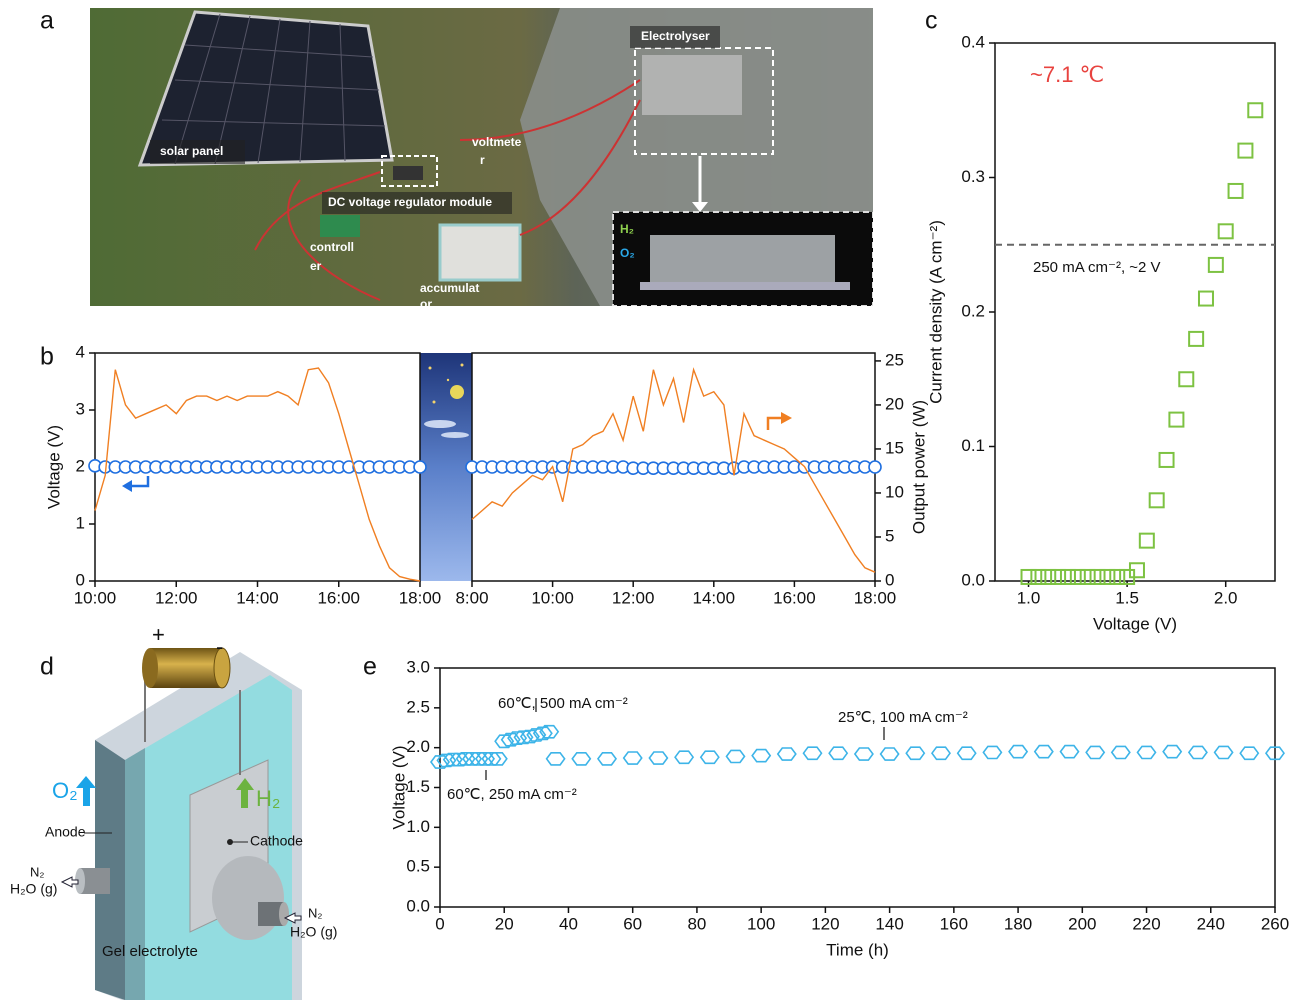 The width and height of the screenshot is (1293, 1001). I want to click on y-tick-label: 2, so click(80, 465).